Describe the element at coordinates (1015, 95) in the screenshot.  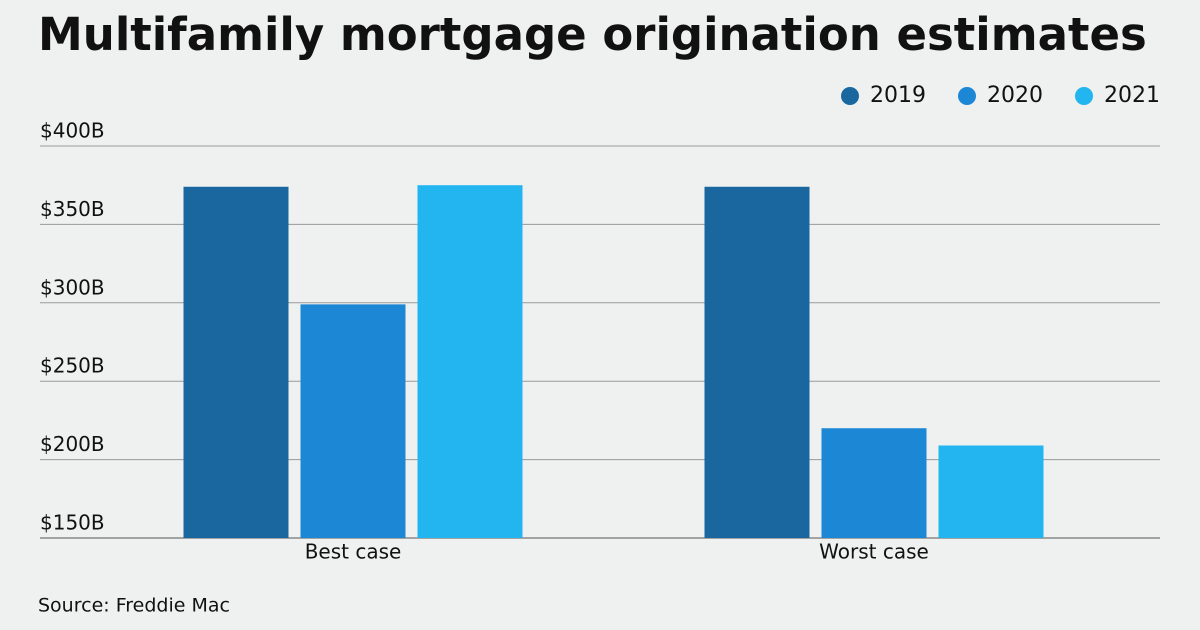
I see `legend-label: 2020` at that location.